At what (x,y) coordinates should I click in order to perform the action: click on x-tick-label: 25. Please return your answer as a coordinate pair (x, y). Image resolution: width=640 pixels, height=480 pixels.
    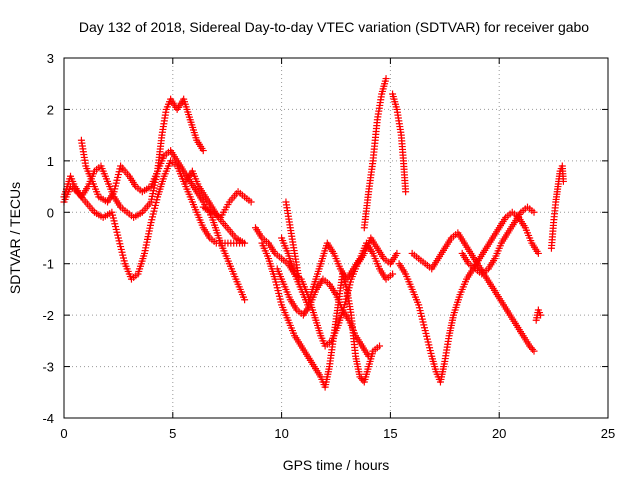
    Looking at the image, I should click on (608, 433).